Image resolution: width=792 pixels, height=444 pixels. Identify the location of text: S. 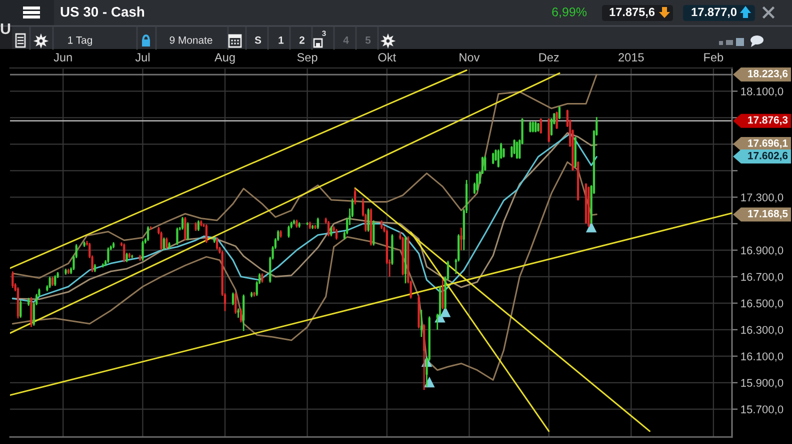
(258, 40).